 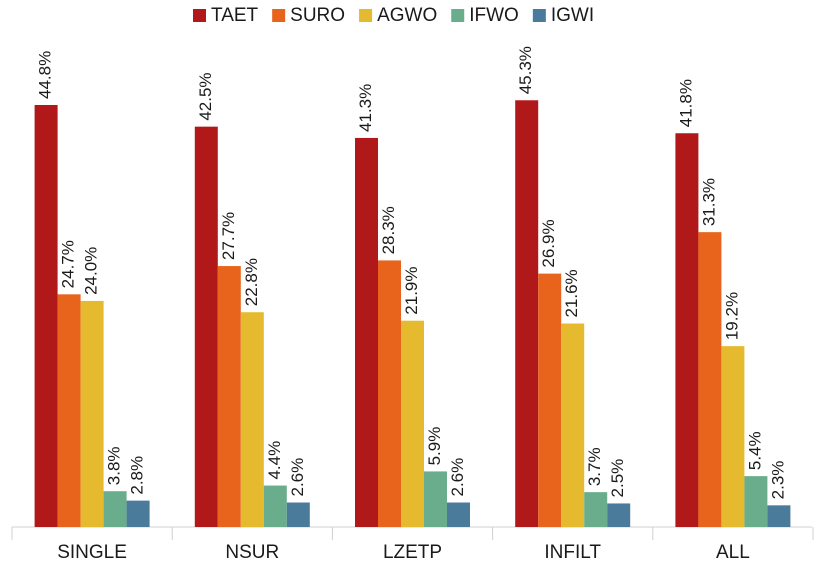 I want to click on x-tick-label: SINGLE, so click(x=92, y=552).